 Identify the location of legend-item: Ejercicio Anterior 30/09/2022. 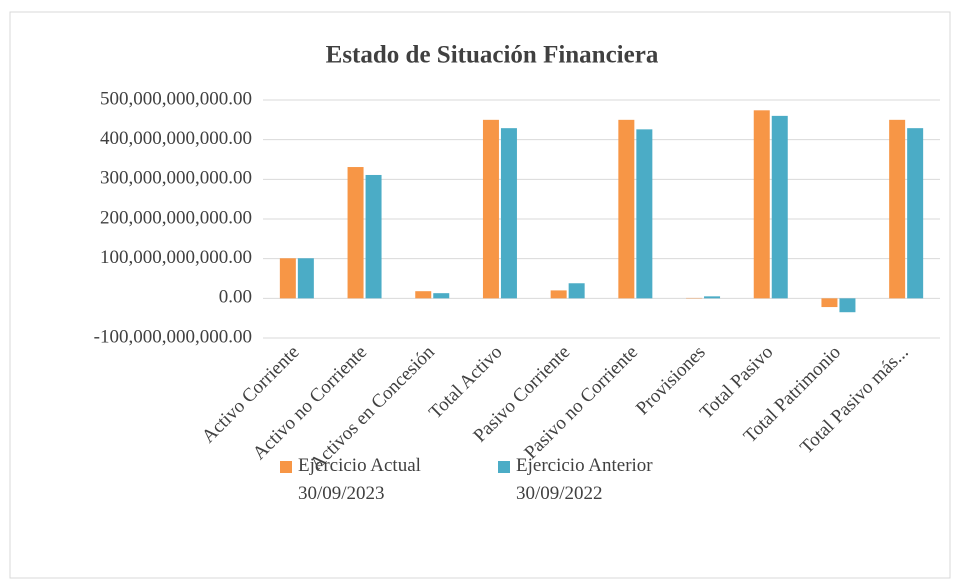
(598, 480).